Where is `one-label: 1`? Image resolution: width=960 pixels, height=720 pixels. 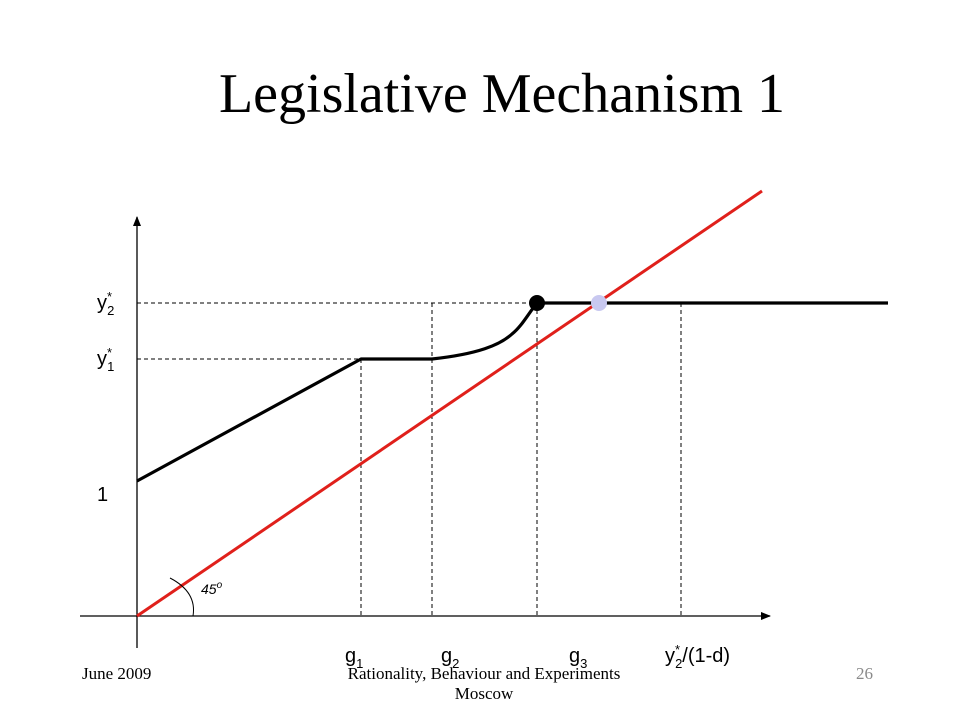 one-label: 1 is located at coordinates (102, 495).